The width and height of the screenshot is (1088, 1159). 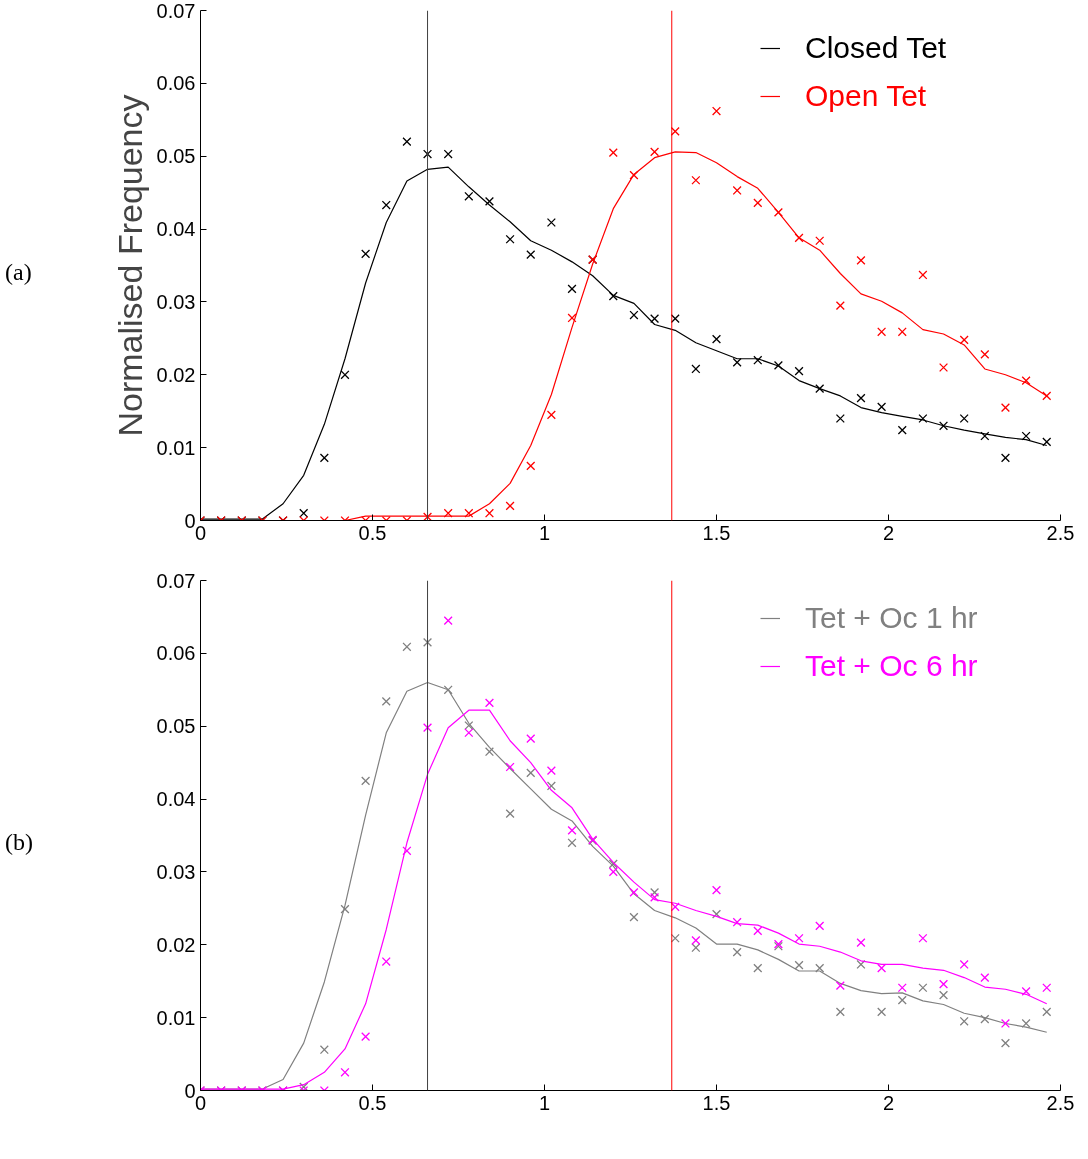 What do you see at coordinates (891, 618) in the screenshot?
I see `legend-label: Tet + Oc 1 hr` at bounding box center [891, 618].